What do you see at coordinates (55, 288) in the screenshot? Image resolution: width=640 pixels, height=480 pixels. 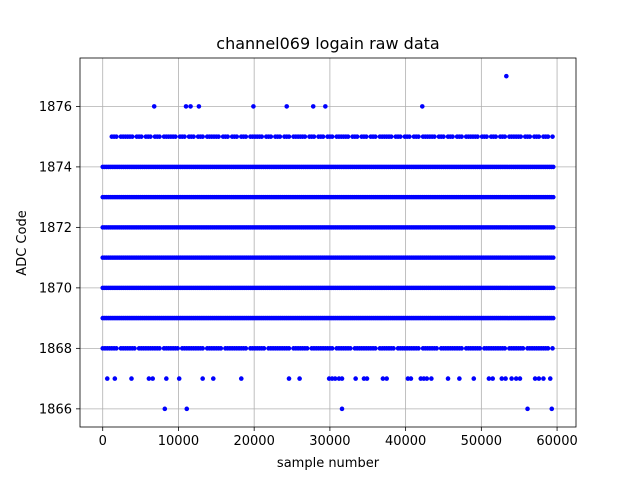 I see `y-tick-label: 1870` at bounding box center [55, 288].